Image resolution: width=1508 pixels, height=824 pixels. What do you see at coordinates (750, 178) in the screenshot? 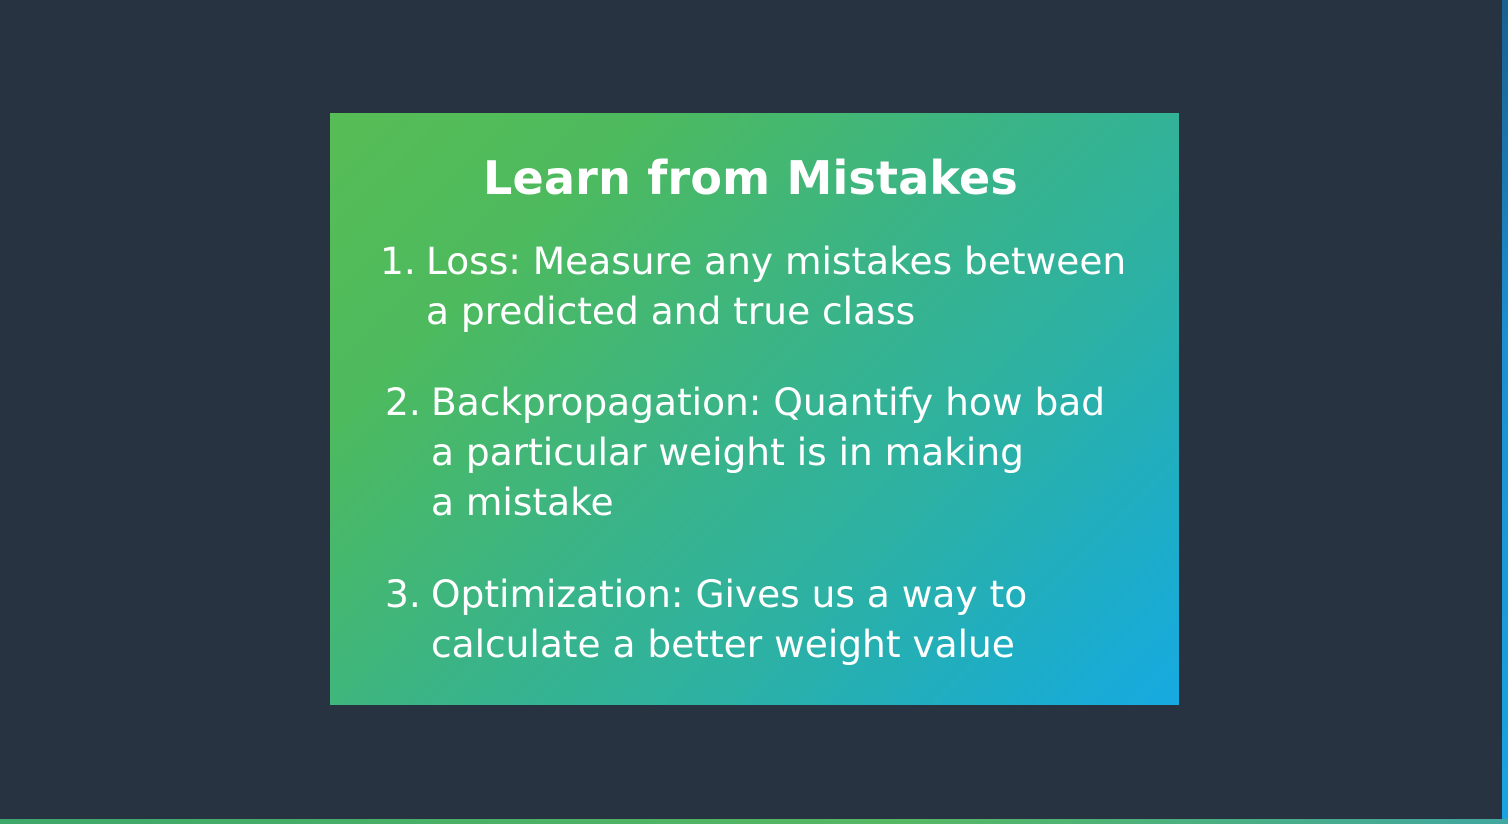
I see `slide-title: Learn from Mistakes` at bounding box center [750, 178].